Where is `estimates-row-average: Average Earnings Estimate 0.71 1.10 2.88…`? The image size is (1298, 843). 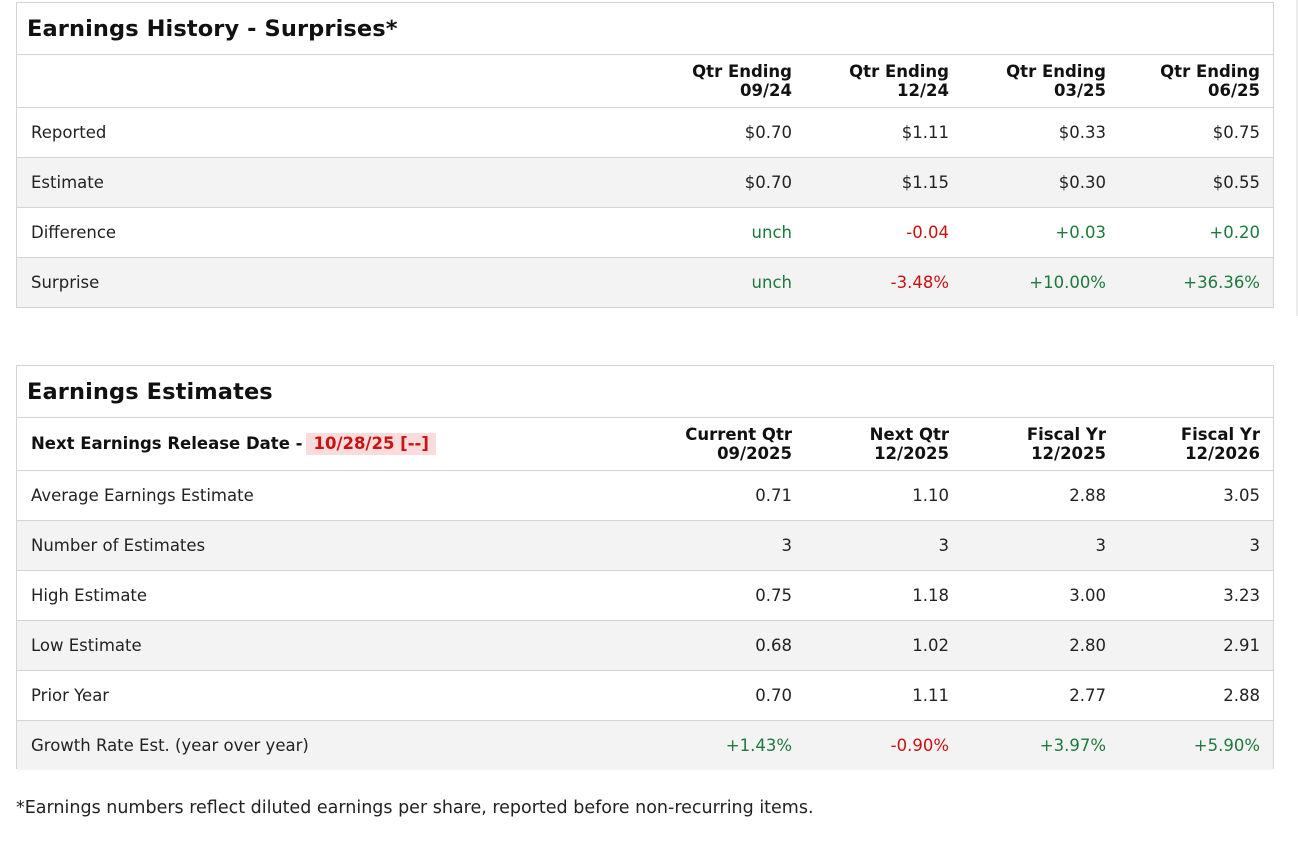
estimates-row-average: Average Earnings Estimate 0.71 1.10 2.88… is located at coordinates (645, 496).